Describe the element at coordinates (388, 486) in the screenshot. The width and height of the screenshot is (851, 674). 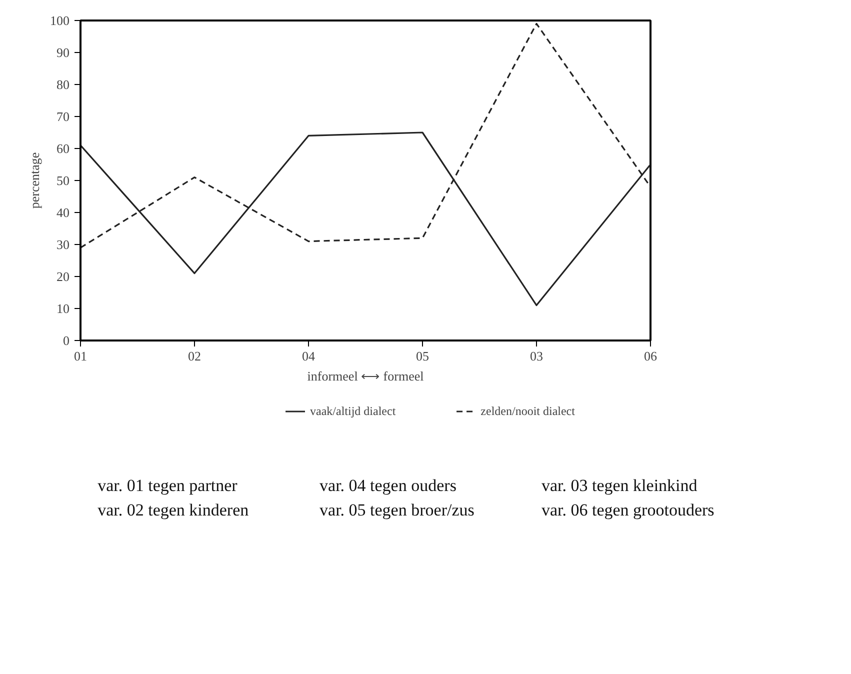
I see `text: var. 04 tegen ouders` at that location.